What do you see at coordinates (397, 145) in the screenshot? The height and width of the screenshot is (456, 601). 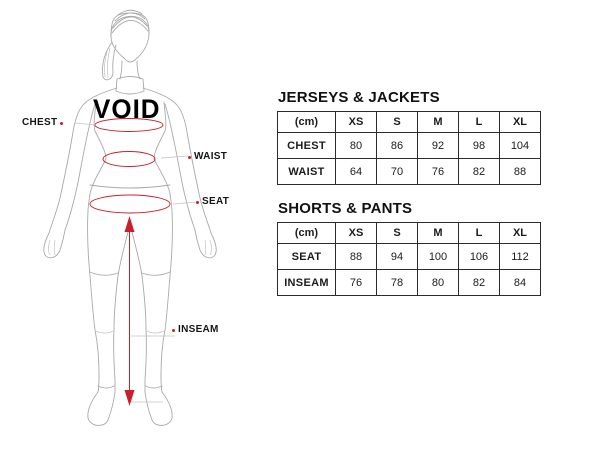 I see `cell-value: 86` at bounding box center [397, 145].